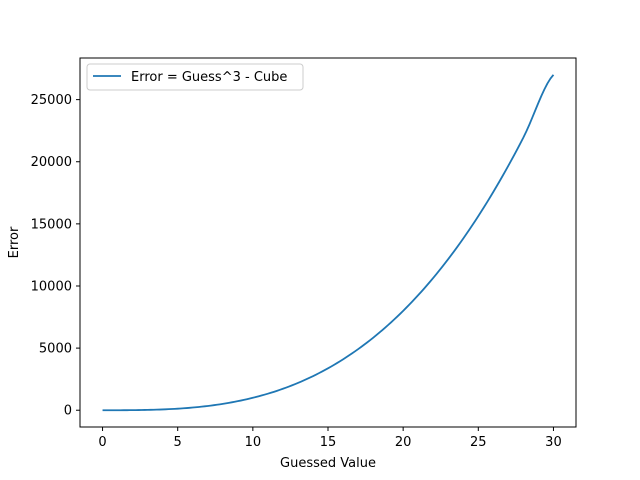 This screenshot has width=640, height=480. Describe the element at coordinates (51, 286) in the screenshot. I see `y-tick-label: 10000` at that location.